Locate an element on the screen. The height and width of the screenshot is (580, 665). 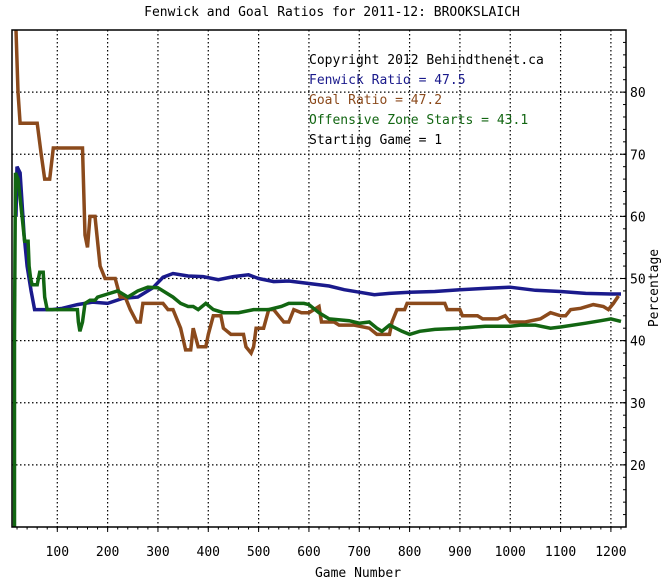
annotation-line: Copyright 2012 Behindthenet.ca is located at coordinates (426, 60).